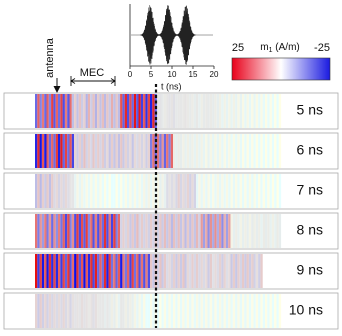 This screenshot has width=342, height=336. Describe the element at coordinates (306, 310) in the screenshot. I see `row-label: 10 ns` at that location.